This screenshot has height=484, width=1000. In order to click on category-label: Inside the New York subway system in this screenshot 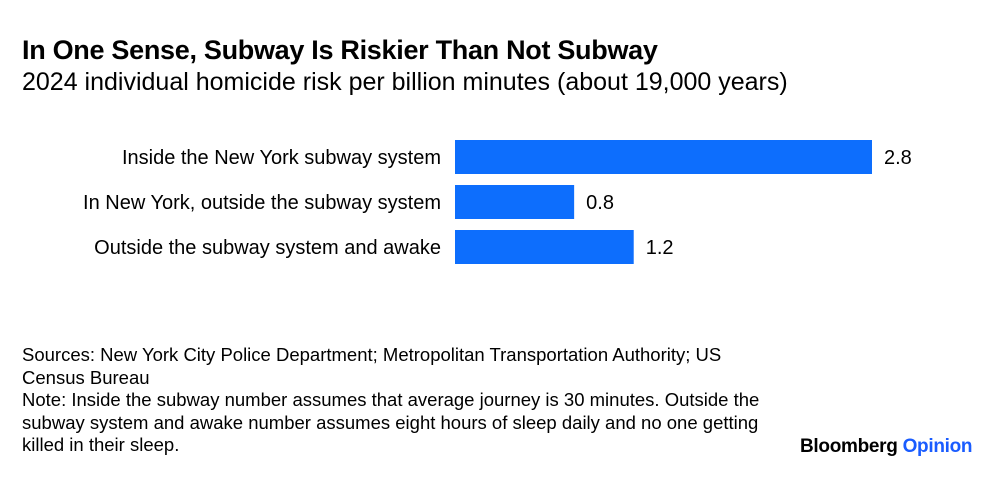, I will do `click(281, 158)`.